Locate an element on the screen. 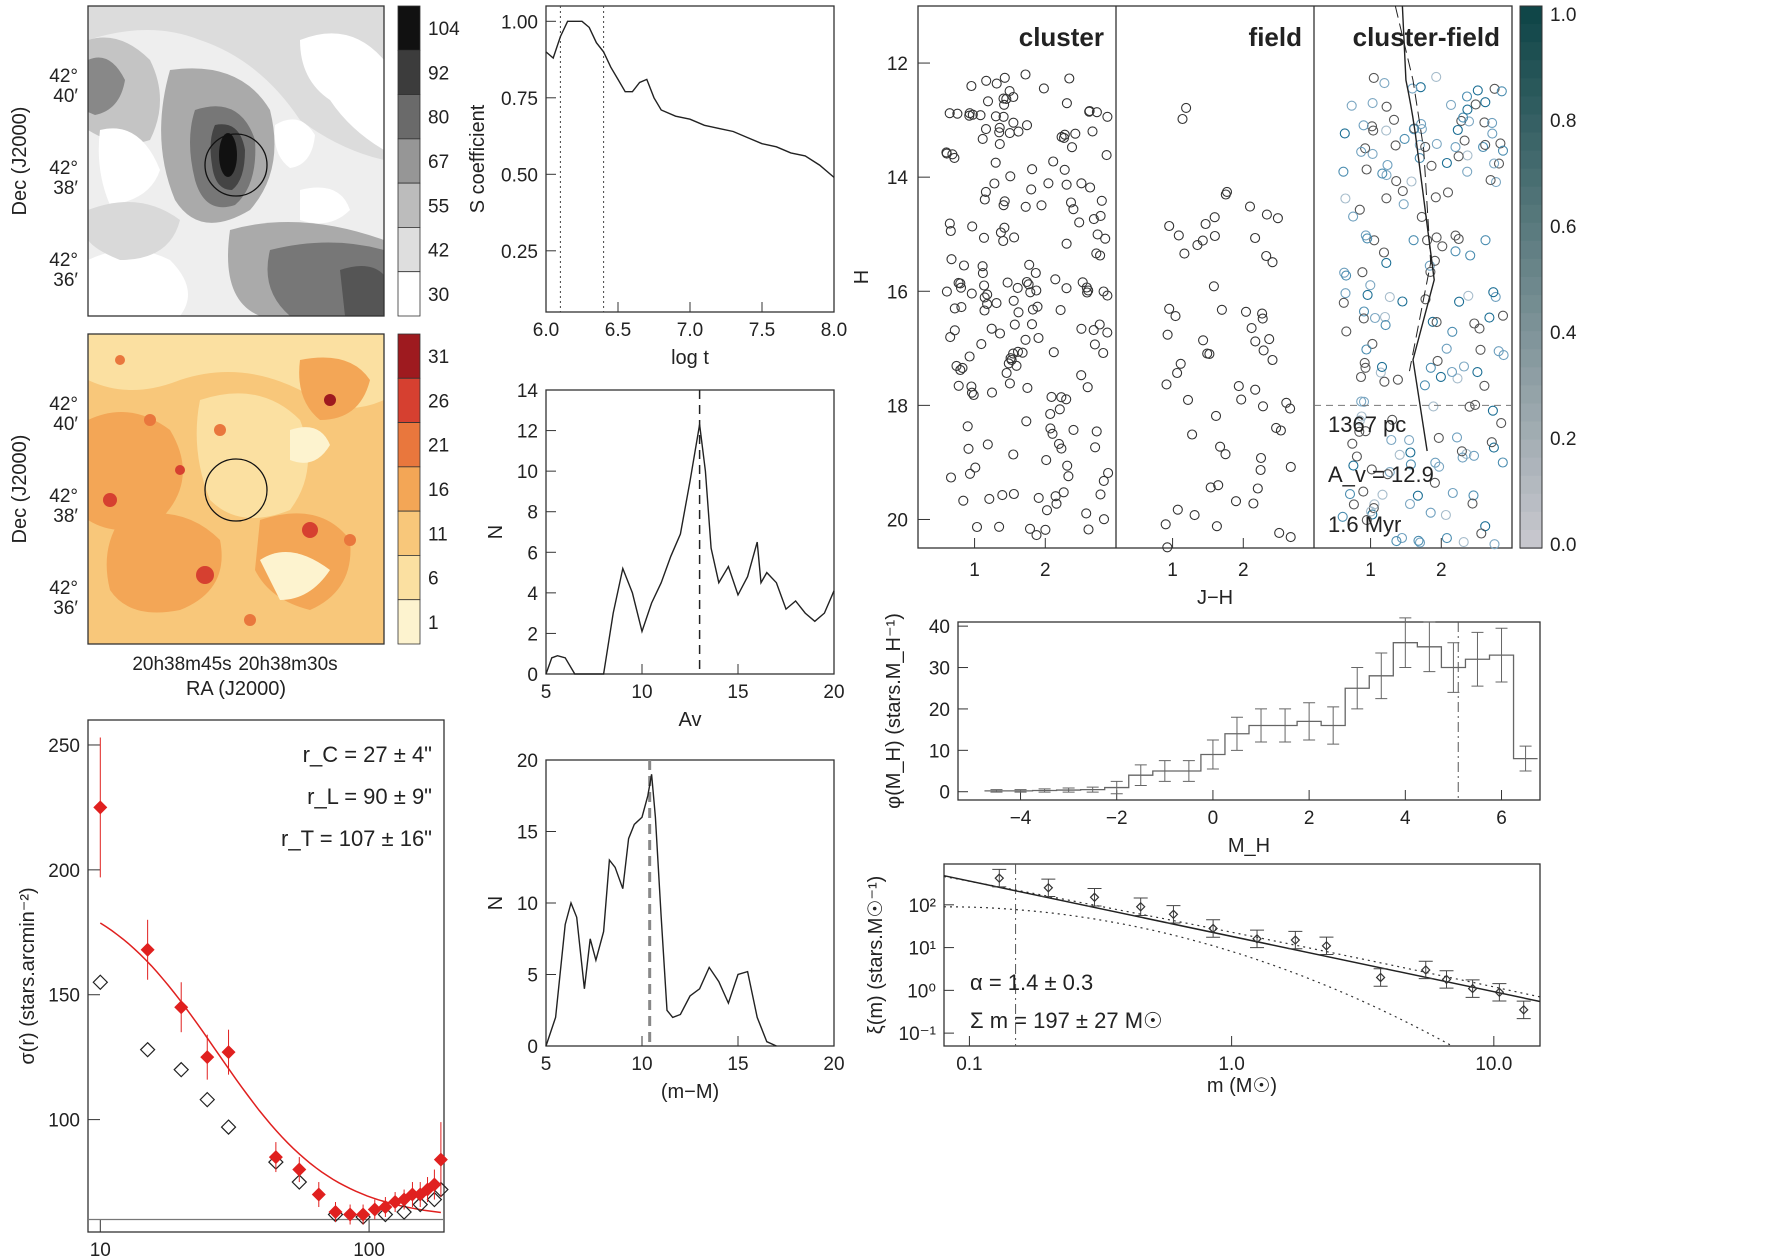 This screenshot has width=1781, height=1256. colorbar-label: 11 is located at coordinates (438, 534).